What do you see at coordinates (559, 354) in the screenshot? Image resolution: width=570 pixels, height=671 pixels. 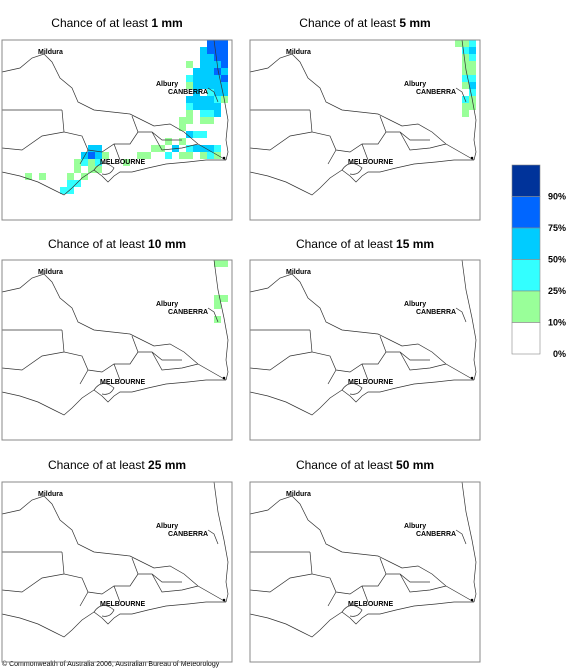 I see `legend-label: 0%` at bounding box center [559, 354].